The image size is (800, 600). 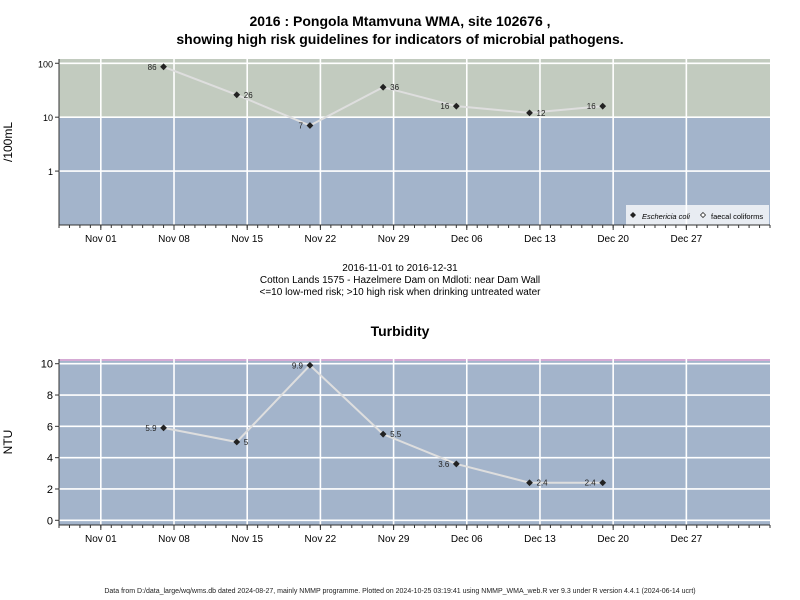 I want to click on legend-faecal-label: faecal coliforms, so click(x=737, y=216).